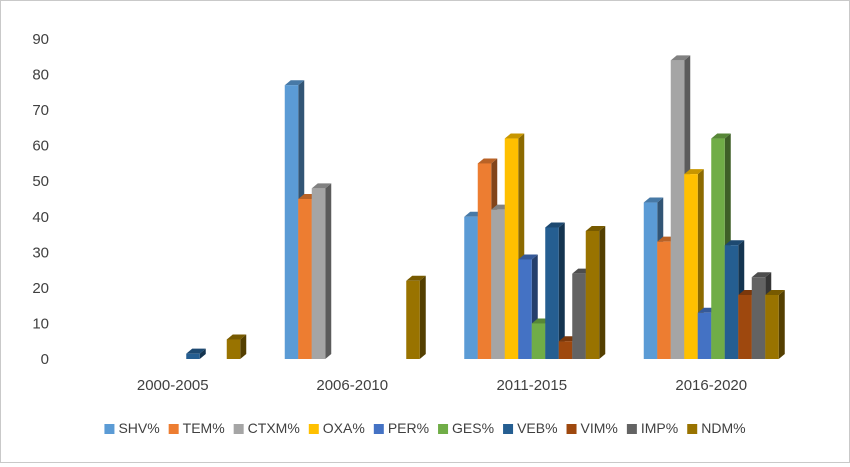 This screenshot has height=467, width=850. I want to click on x-category-label: 2000-2005, so click(173, 385).